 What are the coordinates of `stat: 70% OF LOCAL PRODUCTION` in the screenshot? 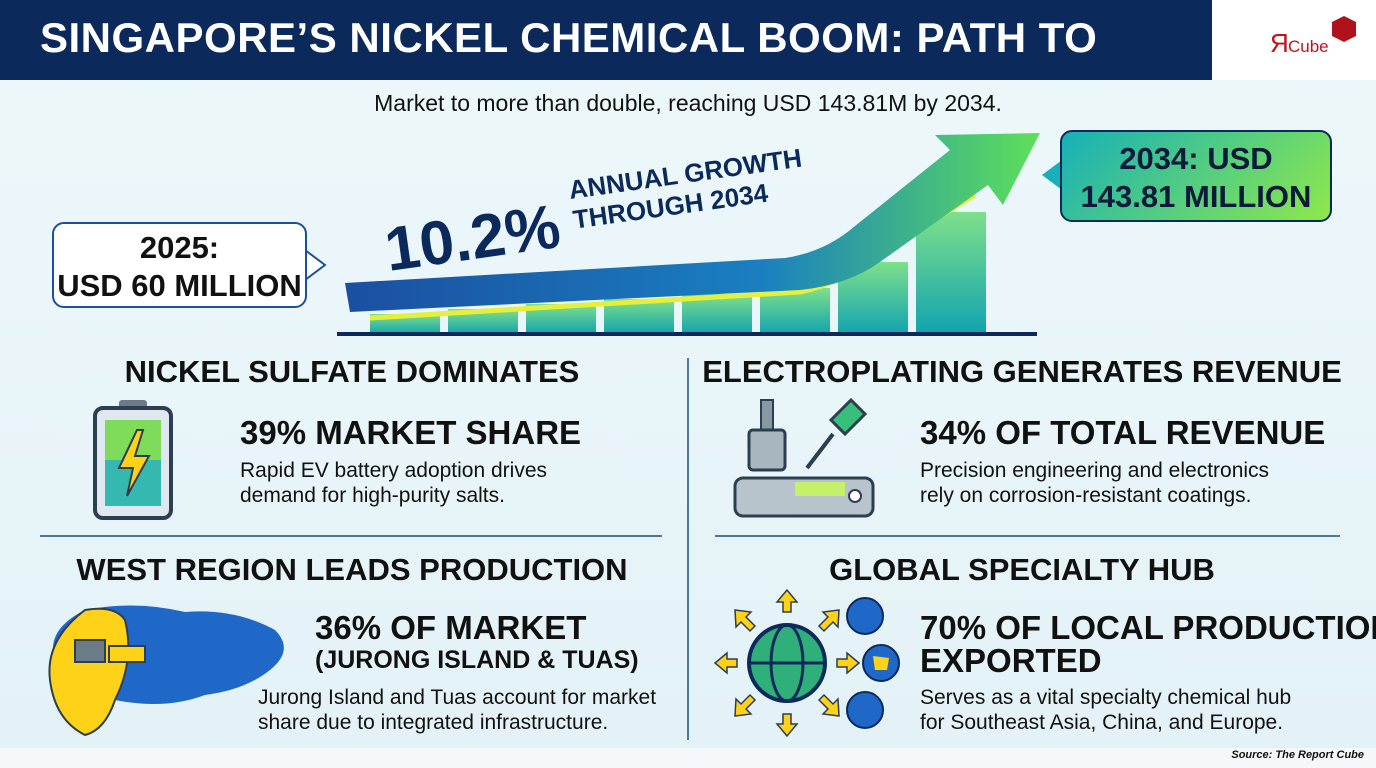 It's located at (1148, 627).